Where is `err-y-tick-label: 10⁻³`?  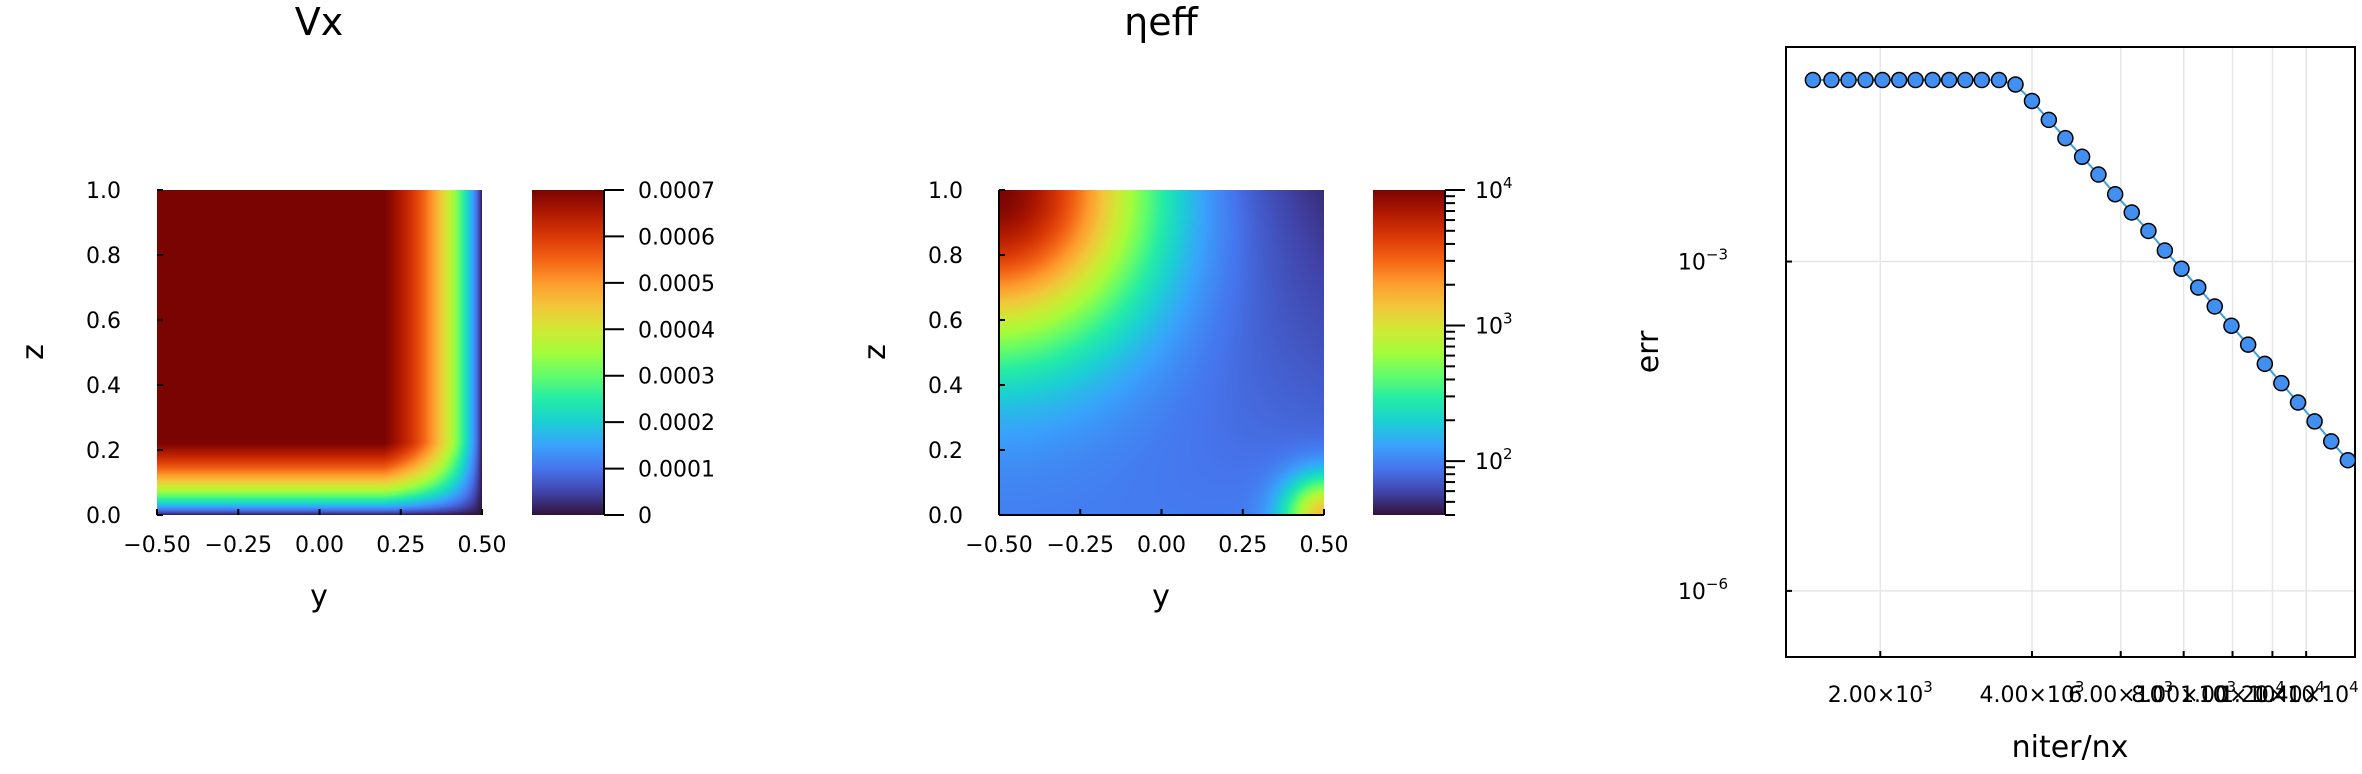
err-y-tick-label: 10⁻³ is located at coordinates (1703, 261).